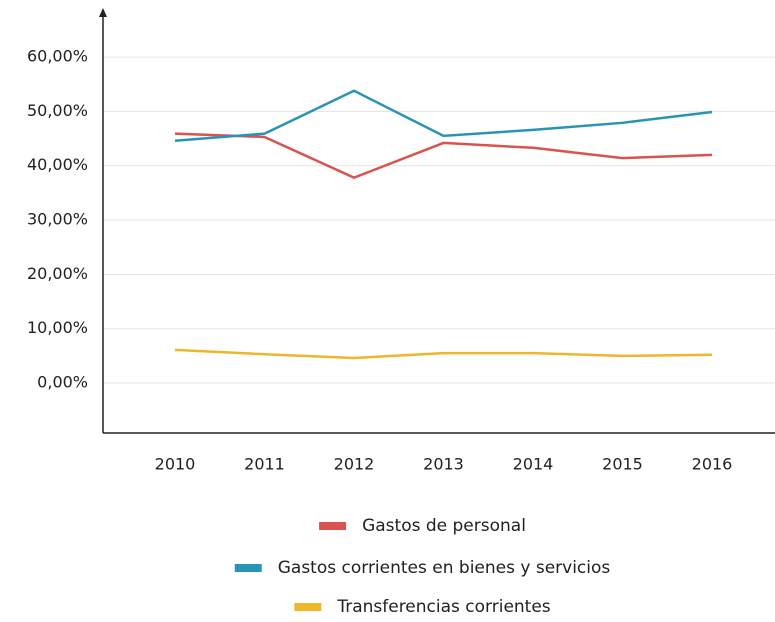  What do you see at coordinates (354, 464) in the screenshot?
I see `x-tick-label: 2012` at bounding box center [354, 464].